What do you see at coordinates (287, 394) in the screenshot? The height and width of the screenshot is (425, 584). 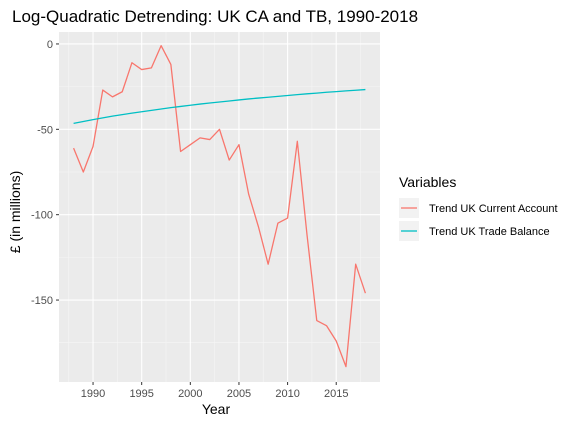 I see `x-tick-label: 2010` at bounding box center [287, 394].